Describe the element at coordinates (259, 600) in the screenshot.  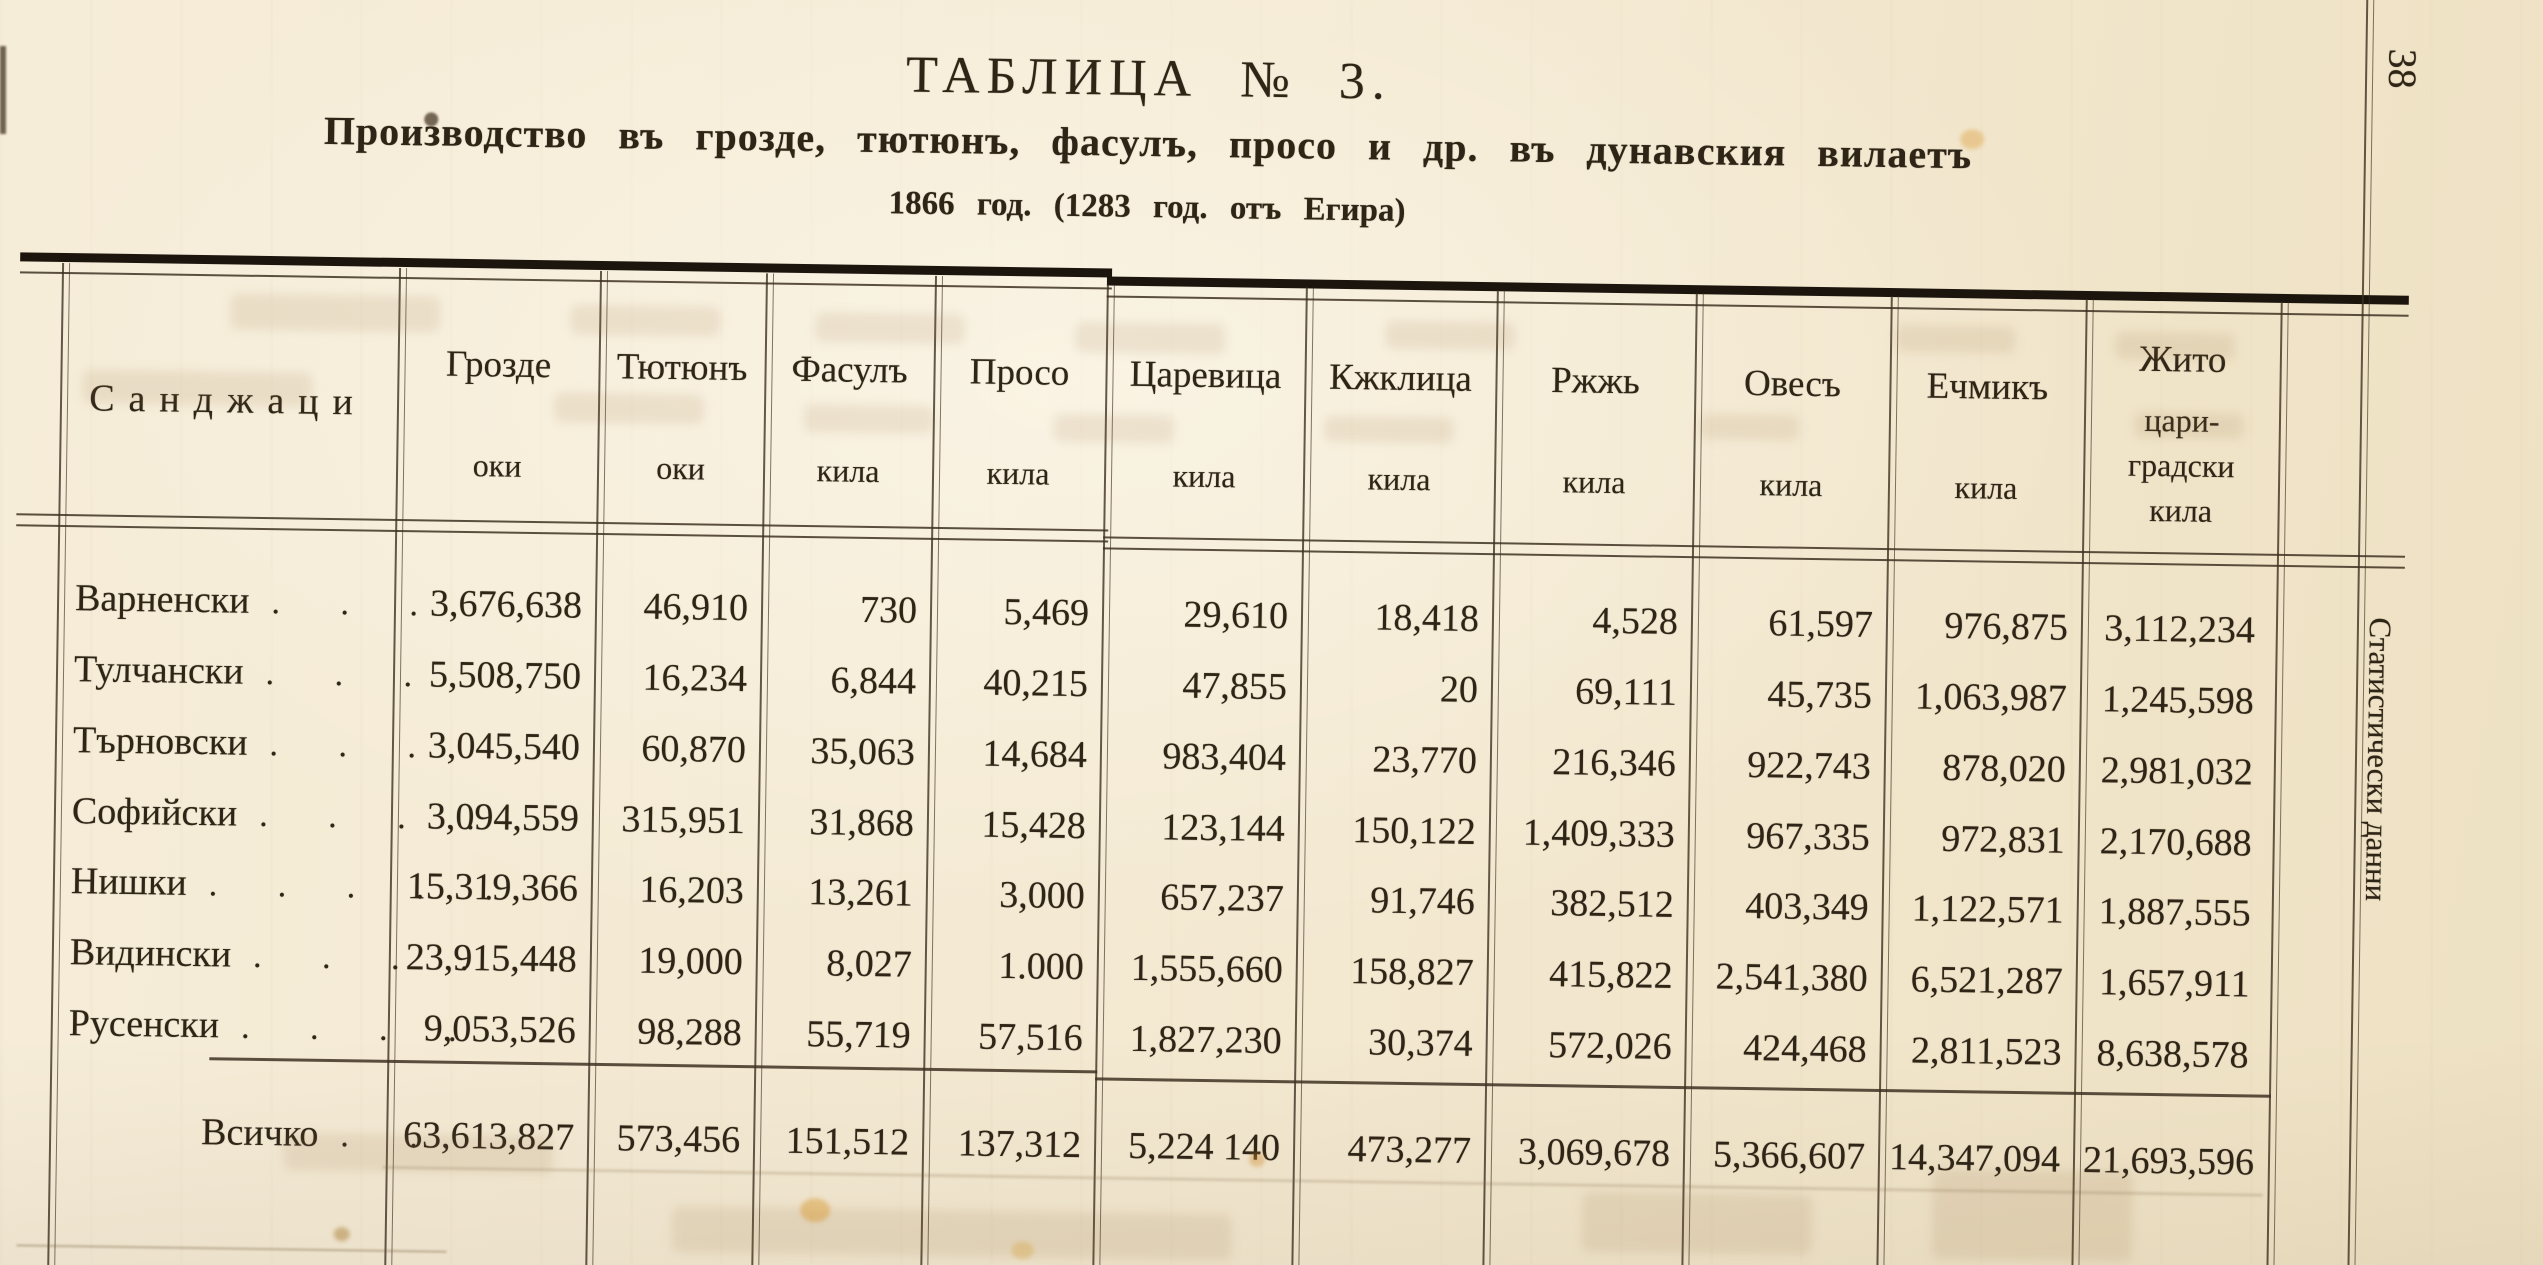
I see `row-label-varnenski: Варненски. . .` at that location.